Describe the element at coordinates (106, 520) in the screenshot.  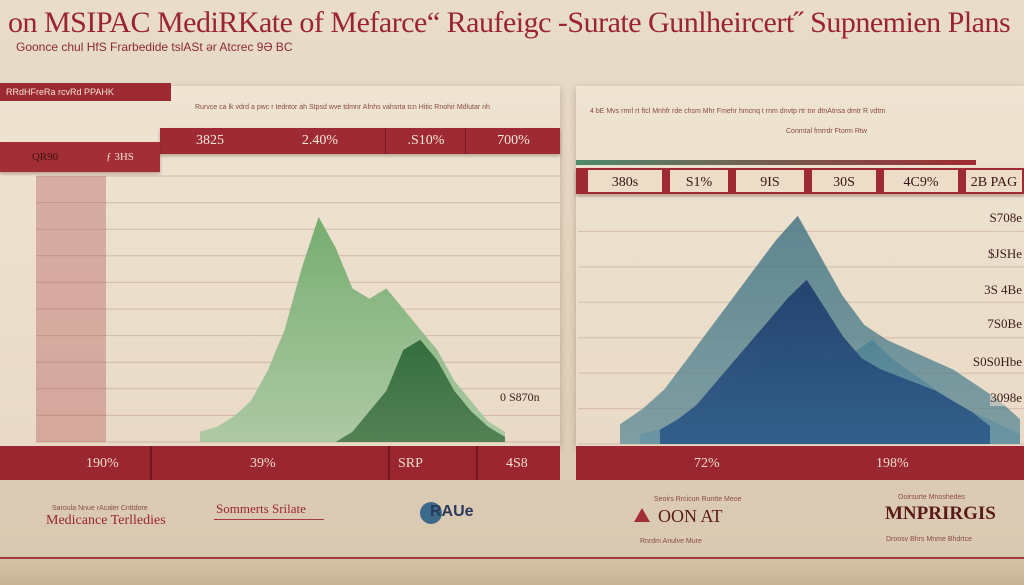
I see `logo-medicare-trustees: Medicance Terlledies` at that location.